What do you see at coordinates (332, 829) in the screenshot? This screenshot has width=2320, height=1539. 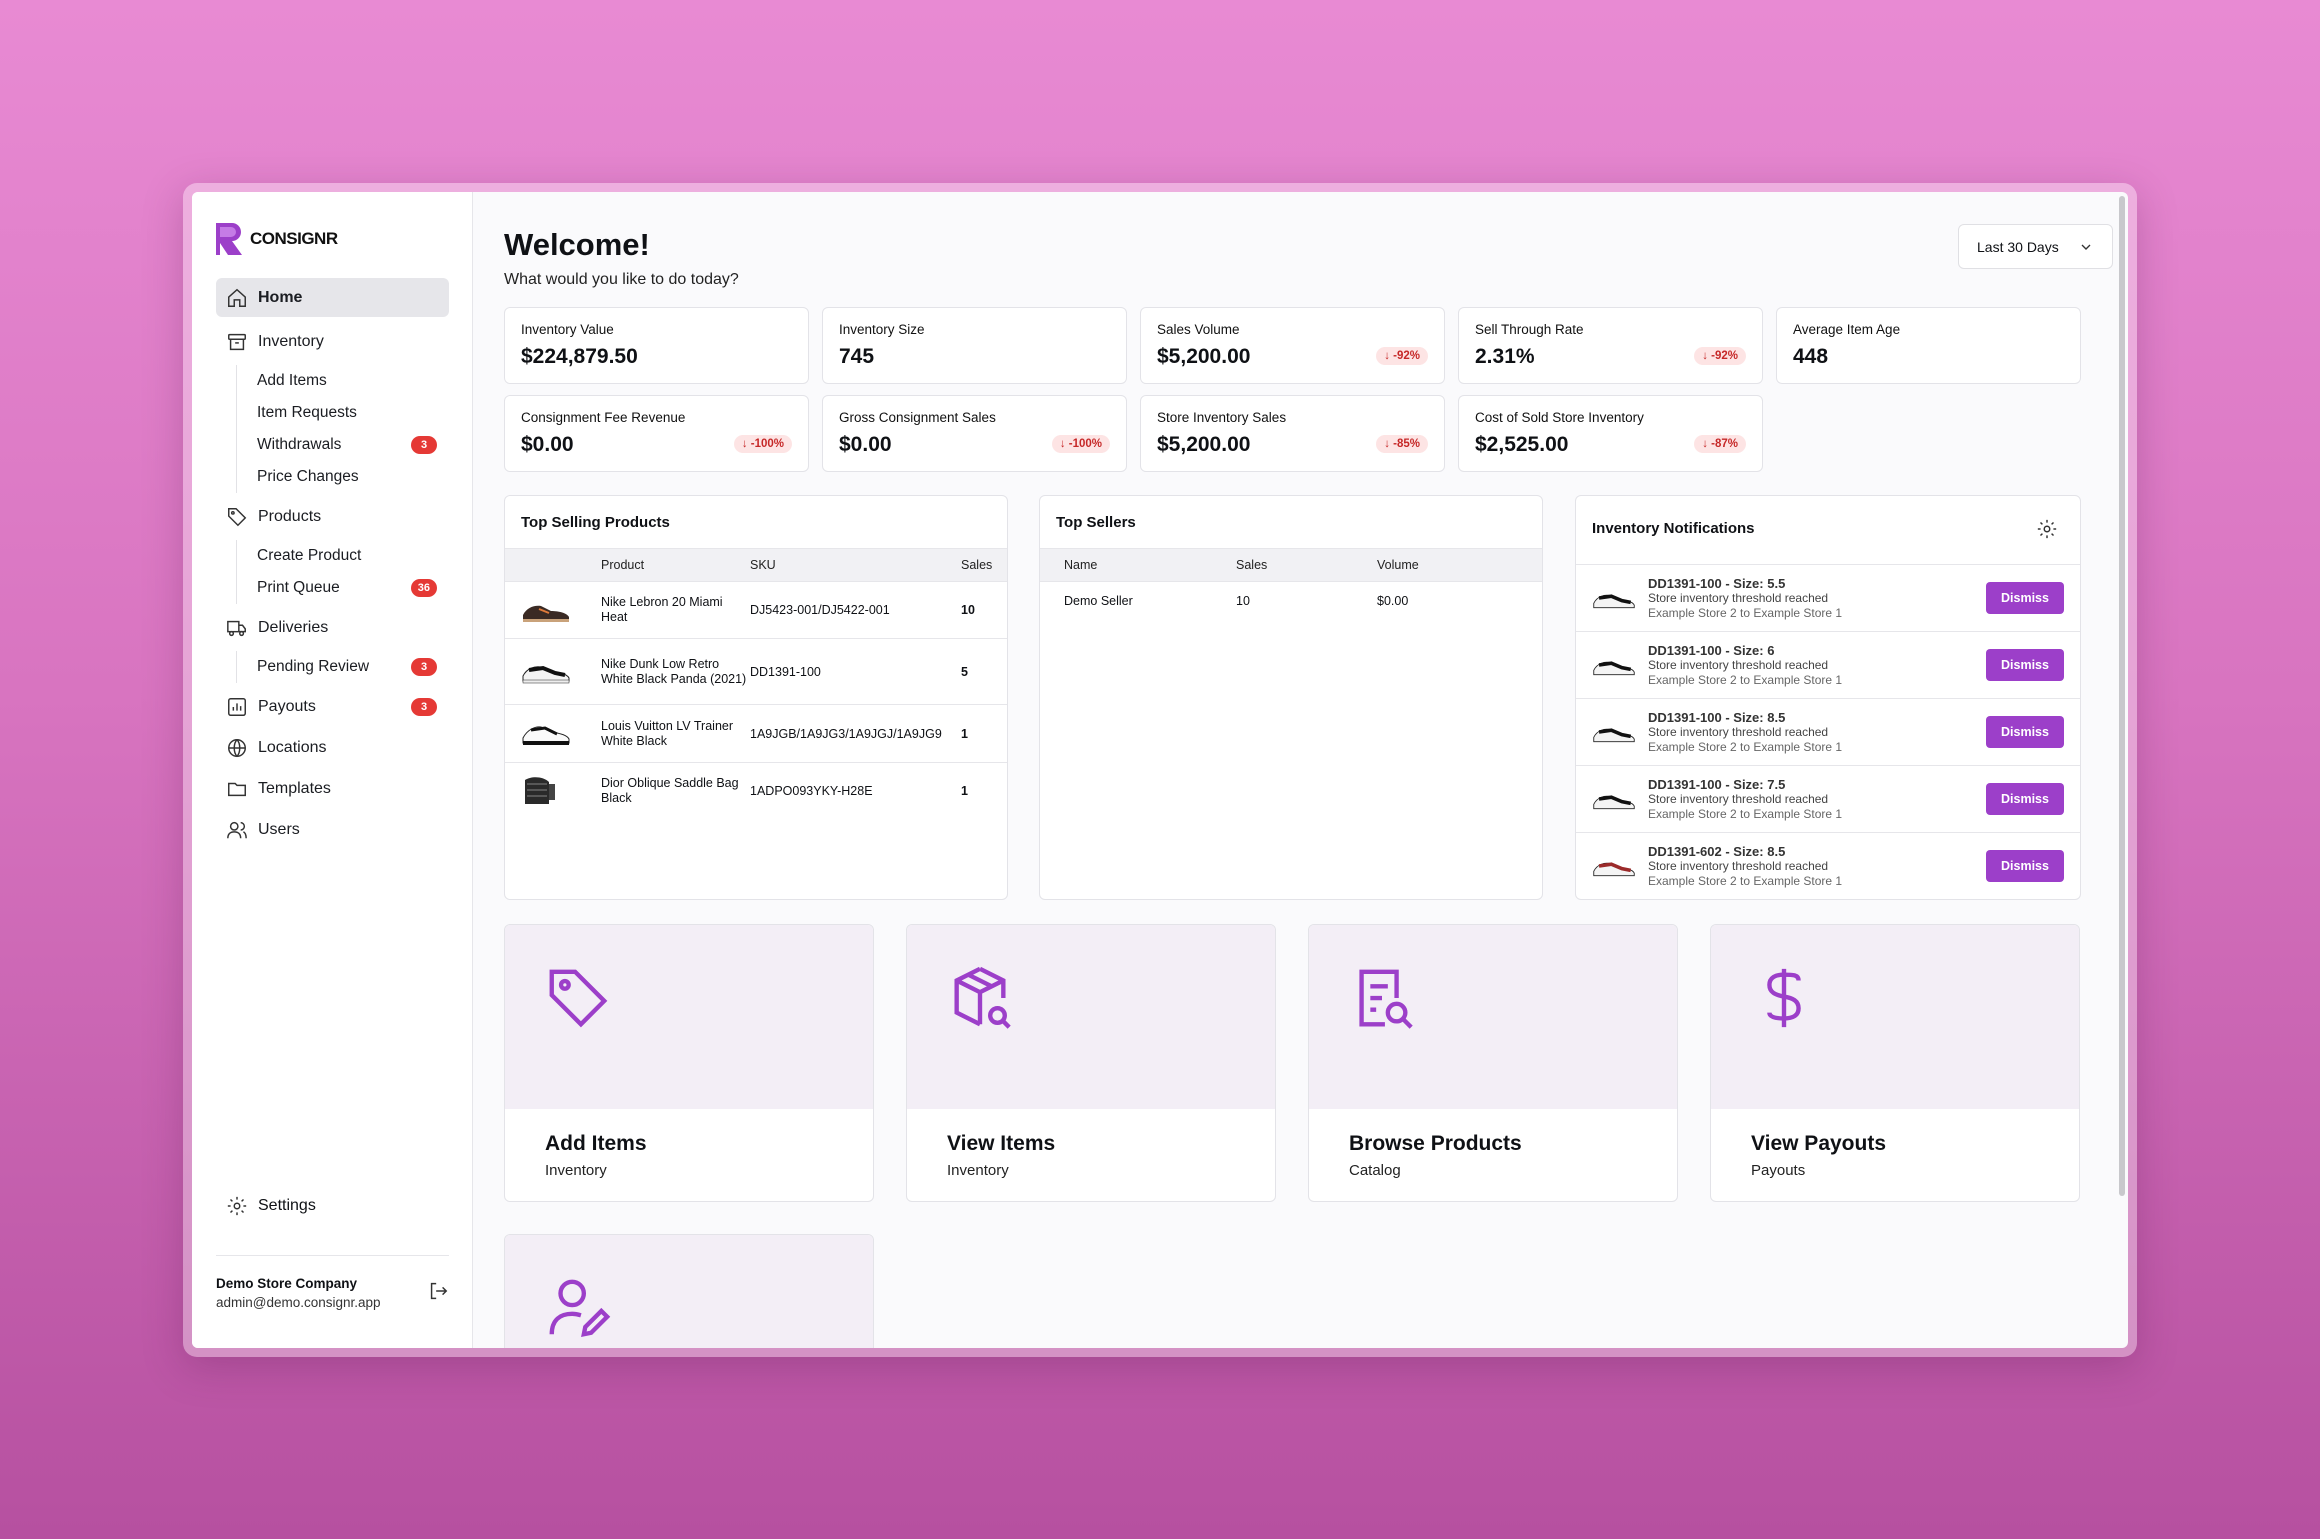 I see `nav-users: Users` at bounding box center [332, 829].